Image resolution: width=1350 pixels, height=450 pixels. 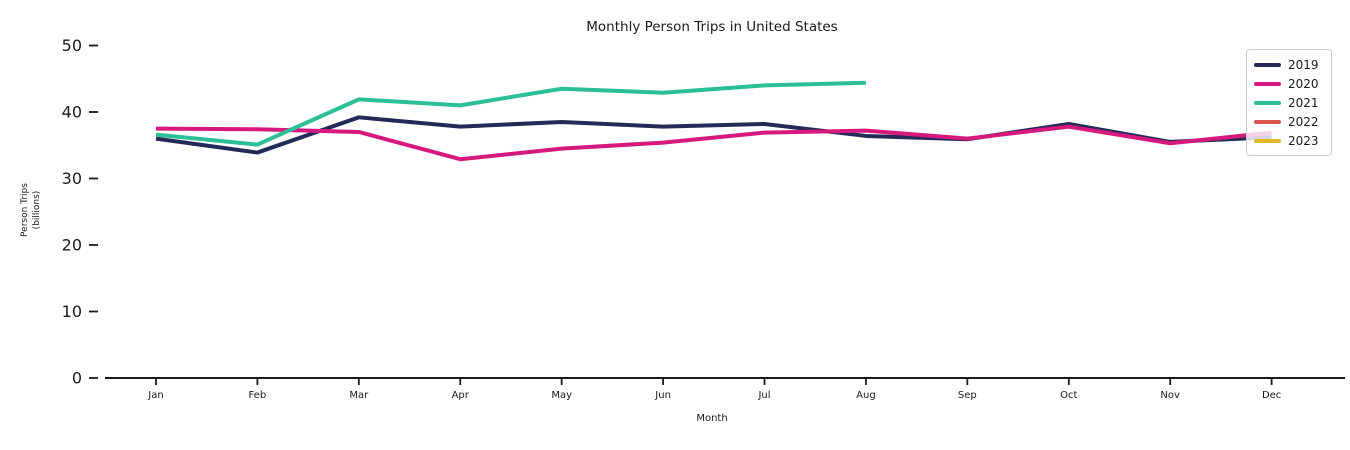 What do you see at coordinates (763, 395) in the screenshot?
I see `x-tick-label: Jul` at bounding box center [763, 395].